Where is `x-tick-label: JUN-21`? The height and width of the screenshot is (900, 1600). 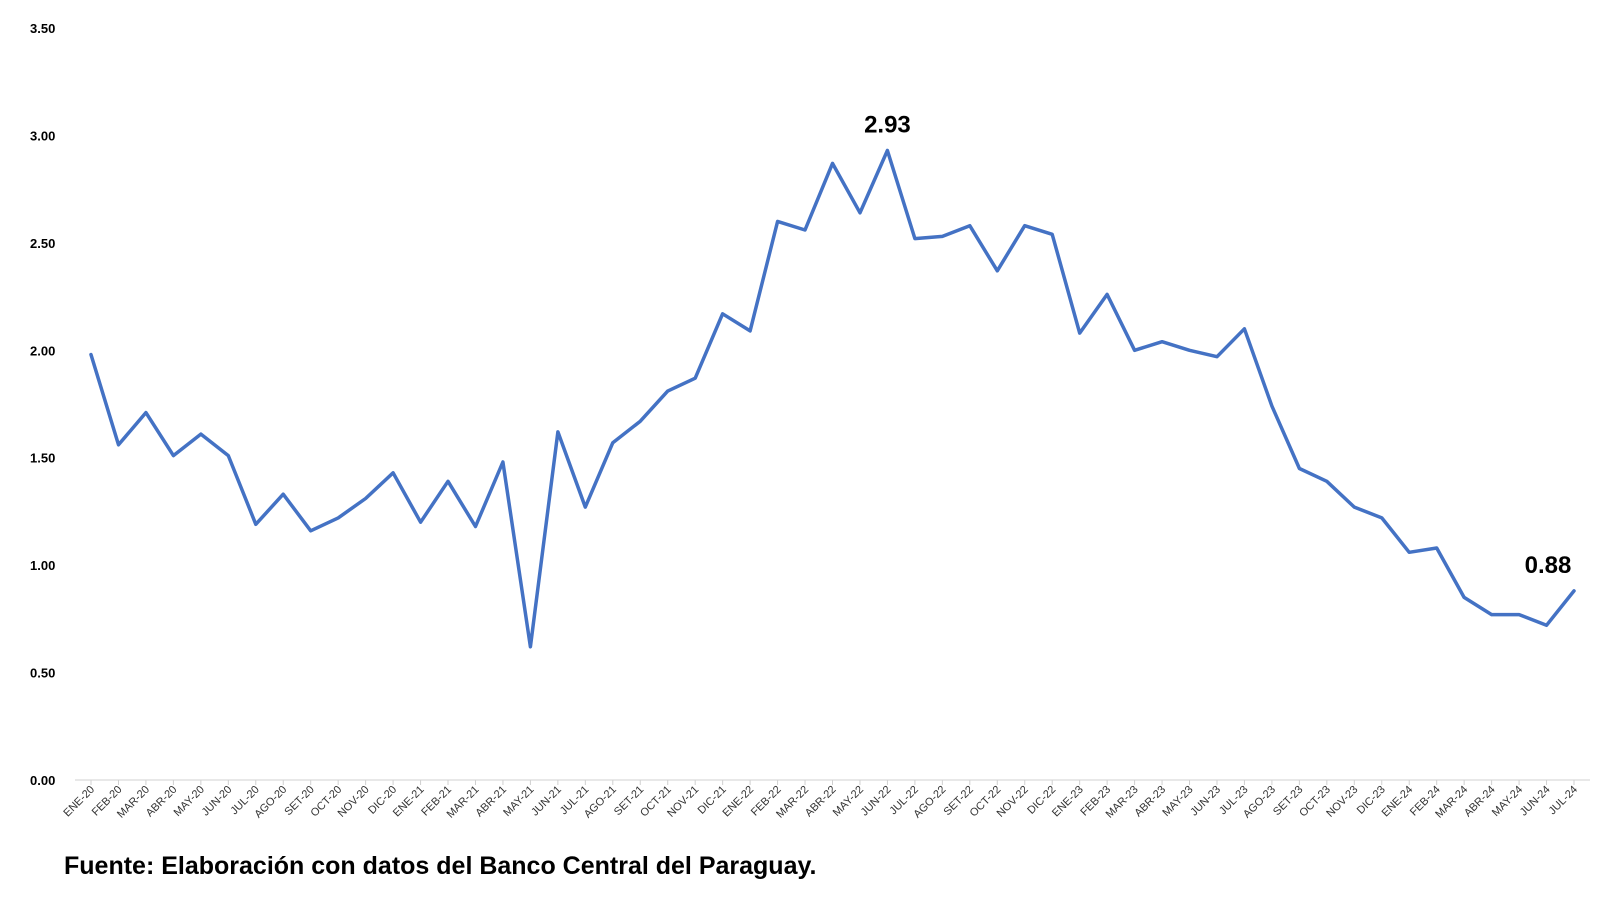 x-tick-label: JUN-21 is located at coordinates (546, 801).